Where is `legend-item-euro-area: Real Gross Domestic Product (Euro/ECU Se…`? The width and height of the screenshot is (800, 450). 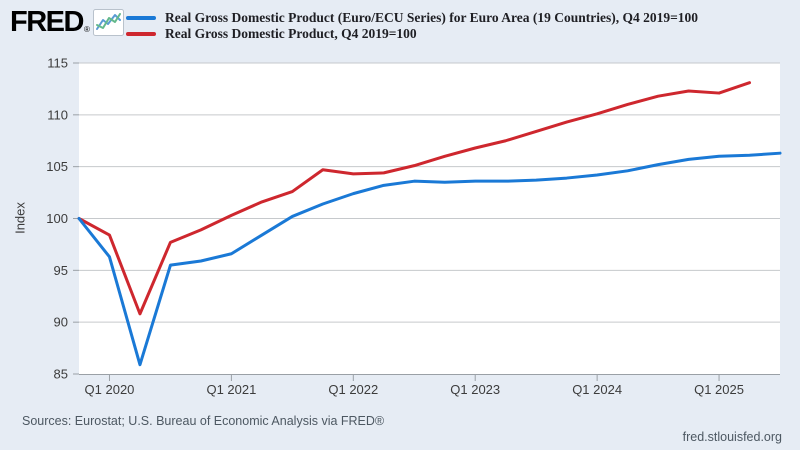
legend-item-euro-area: Real Gross Domestic Product (Euro/ECU Se… is located at coordinates (412, 18).